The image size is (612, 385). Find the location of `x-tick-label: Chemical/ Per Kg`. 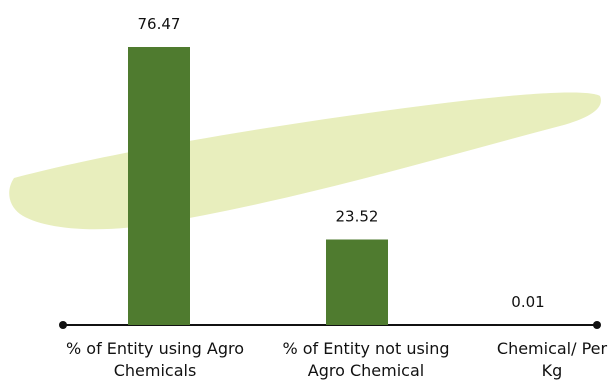

x-tick-label: Chemical/ Per Kg is located at coordinates (552, 359).